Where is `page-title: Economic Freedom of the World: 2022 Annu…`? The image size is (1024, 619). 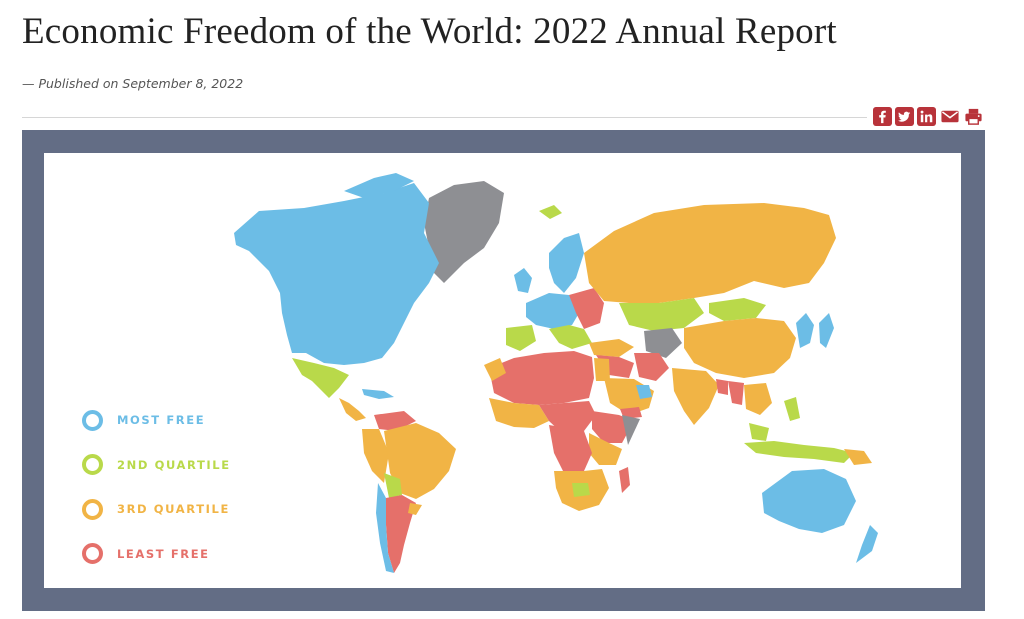
page-title: Economic Freedom of the World: 2022 Annu… is located at coordinates (429, 31).